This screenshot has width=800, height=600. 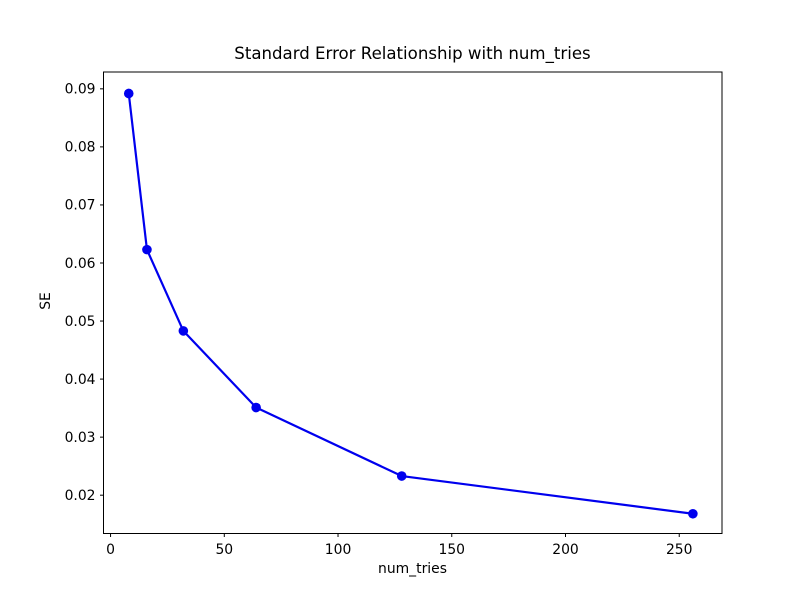 I want to click on y-tick-label: 0.09, so click(x=80, y=90).